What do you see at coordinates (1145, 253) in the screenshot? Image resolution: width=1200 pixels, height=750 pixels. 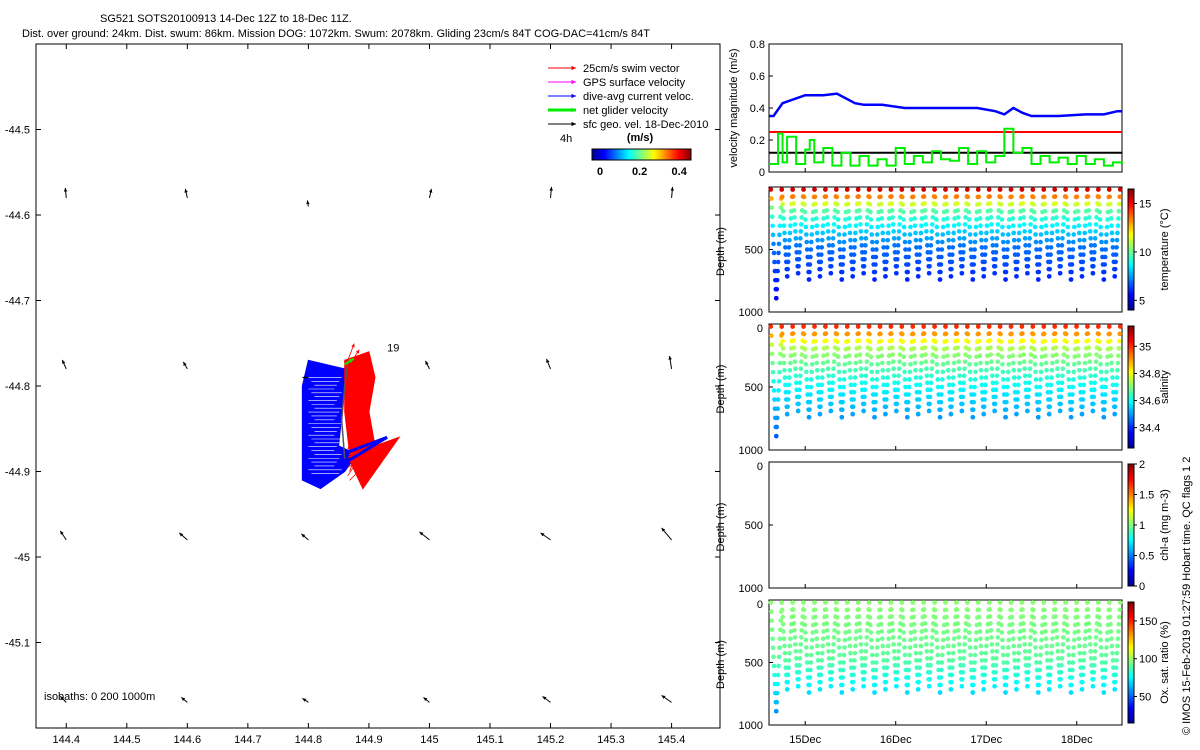 I see `section-colorbar-tick-label: 10` at bounding box center [1145, 253].